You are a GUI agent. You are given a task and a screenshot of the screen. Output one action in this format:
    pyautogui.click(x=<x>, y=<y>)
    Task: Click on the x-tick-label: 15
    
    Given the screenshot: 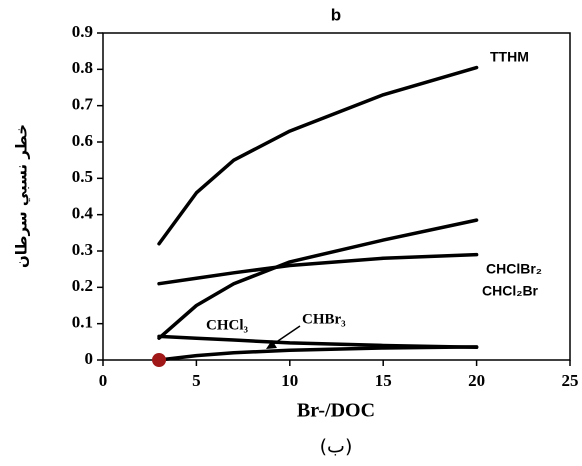 What is the action you would take?
    pyautogui.click(x=383, y=380)
    